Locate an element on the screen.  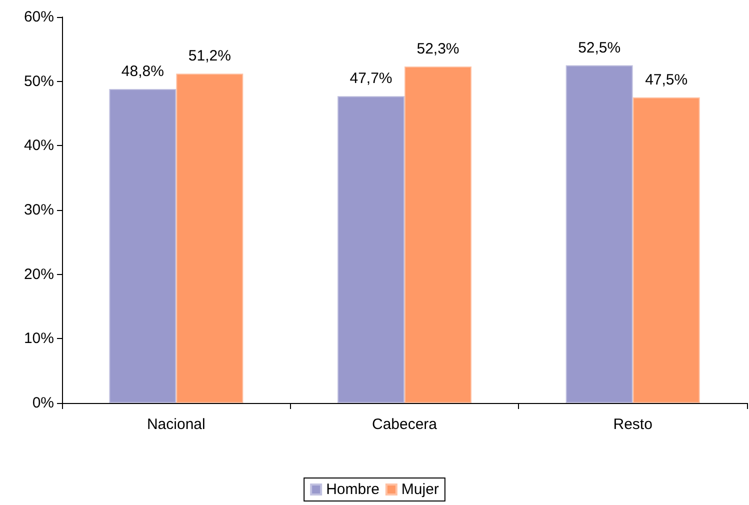
data-label: 51,2% is located at coordinates (209, 56).